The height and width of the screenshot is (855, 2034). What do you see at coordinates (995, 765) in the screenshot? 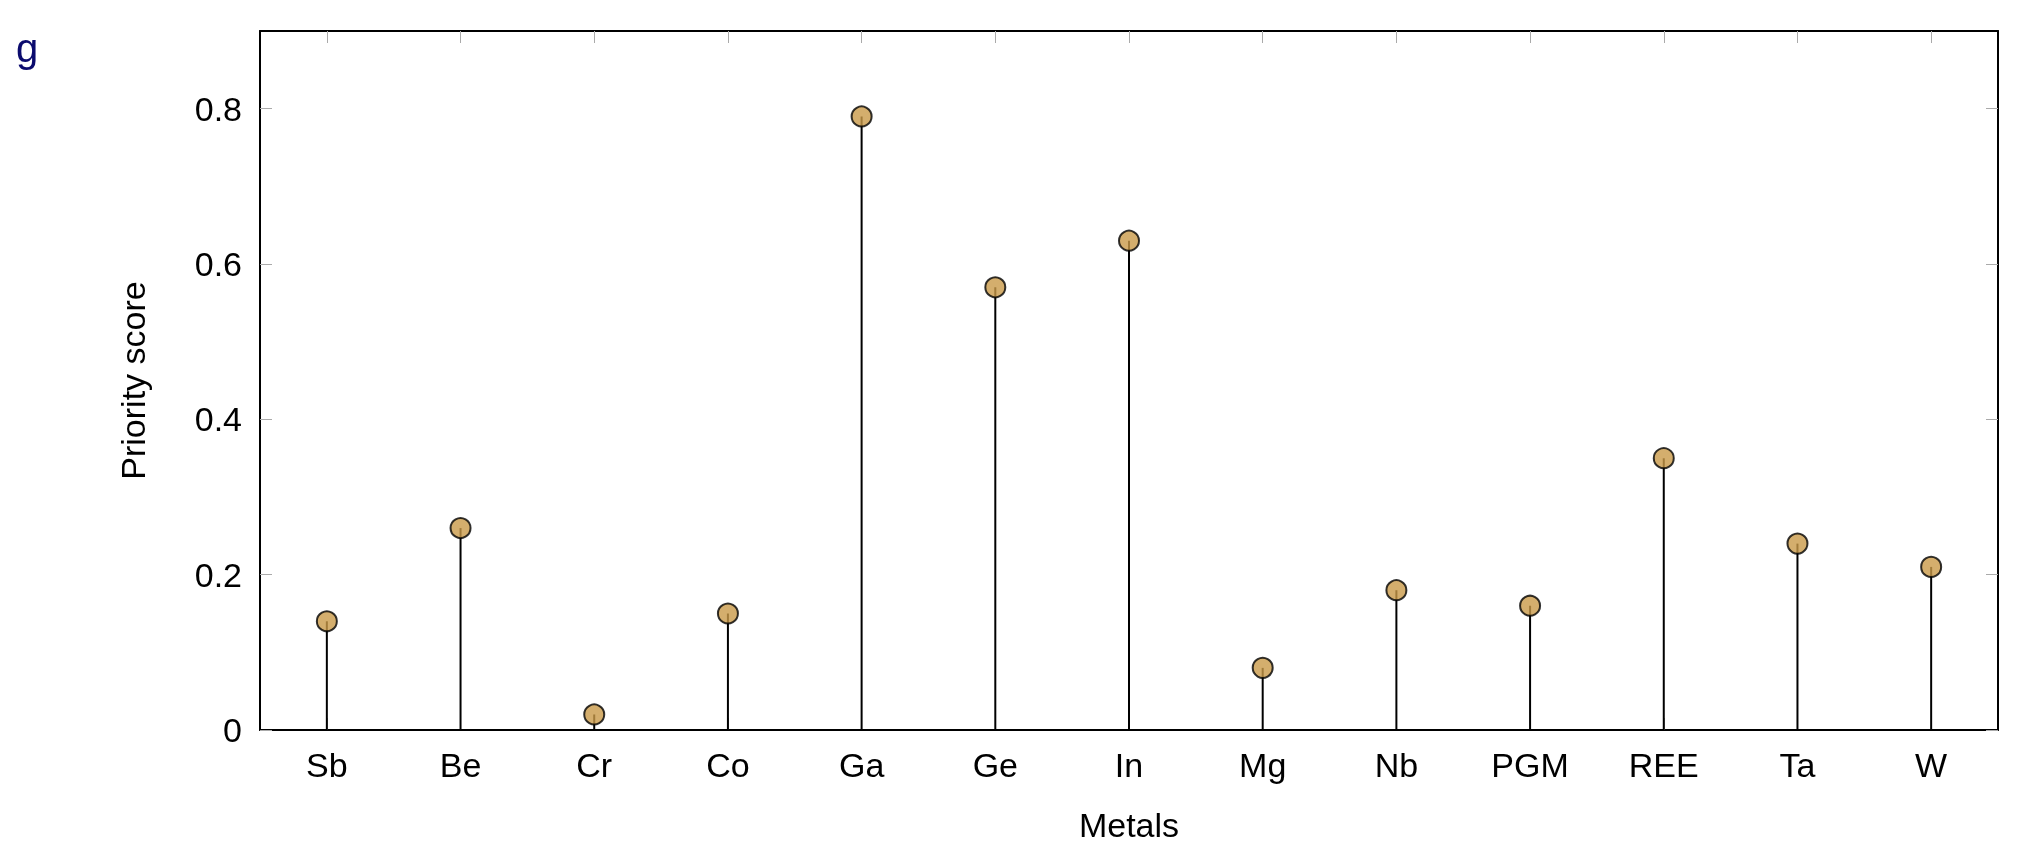
I see `x-tick-label: Ge` at bounding box center [995, 765].